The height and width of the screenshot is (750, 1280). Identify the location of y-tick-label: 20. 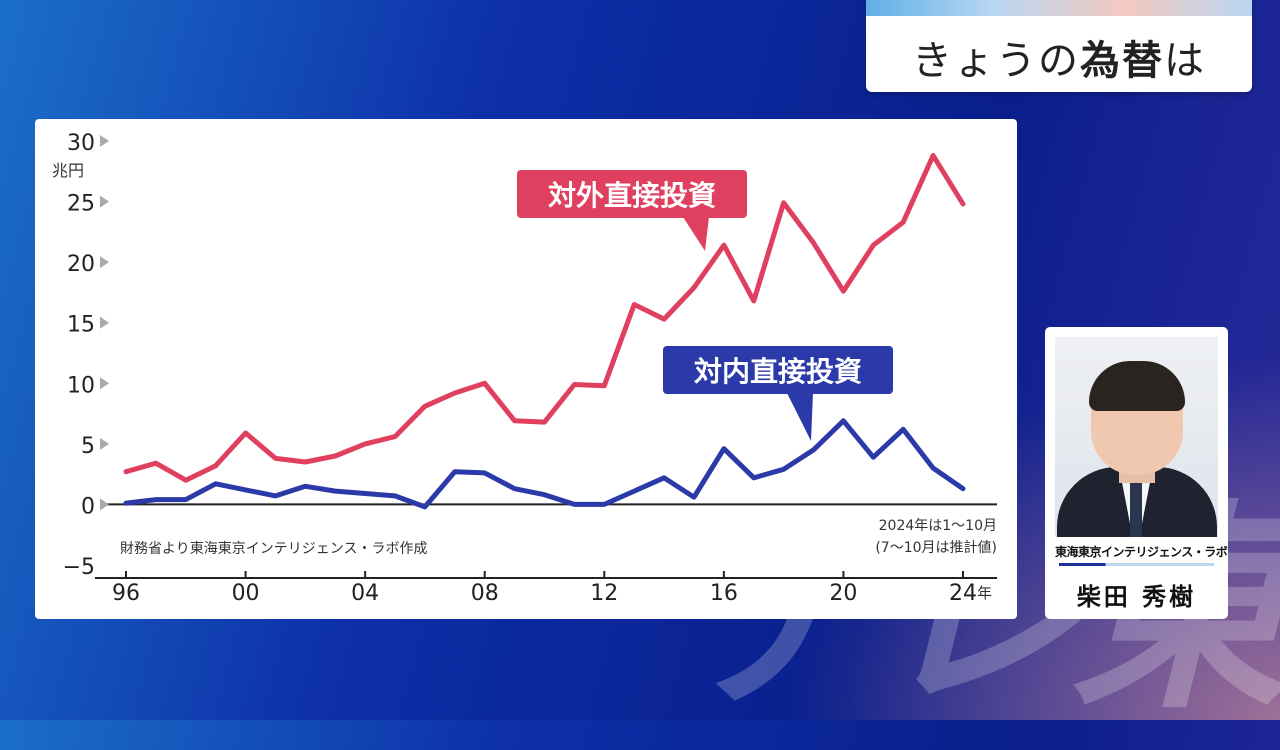
(81, 264).